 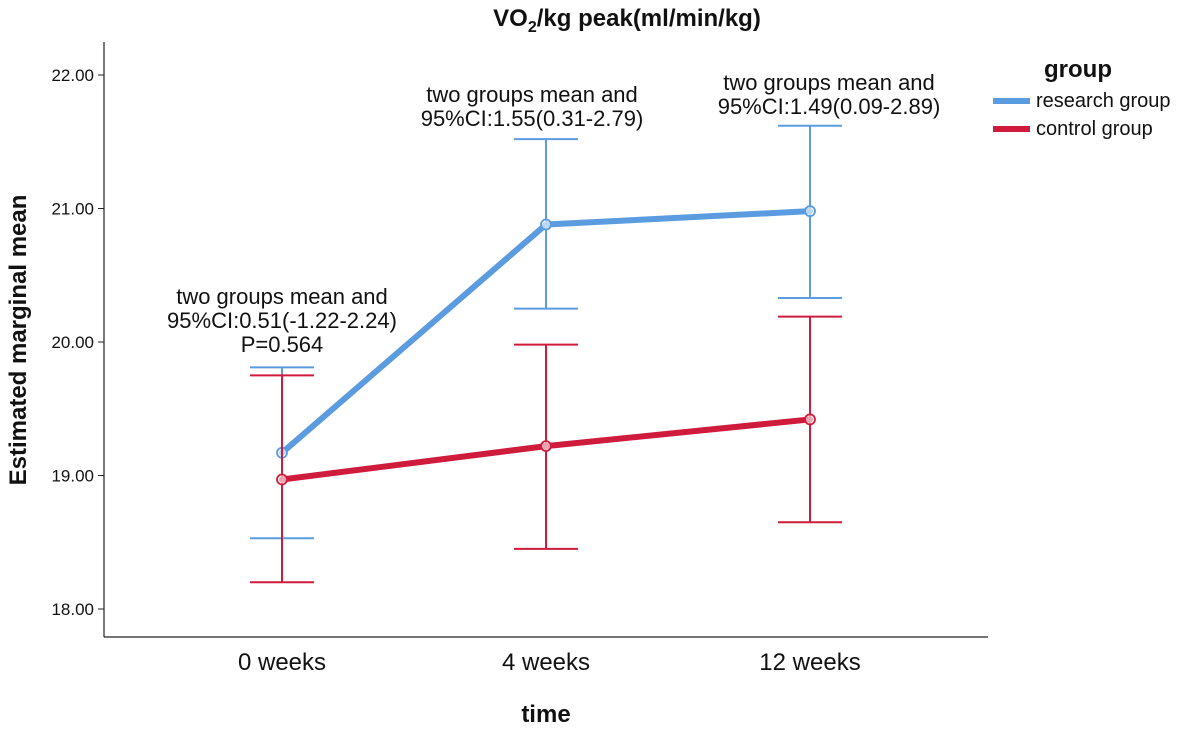 I want to click on y-ticks: 18.00 19.00 20.00 21.00 22.00, so click(x=77, y=342).